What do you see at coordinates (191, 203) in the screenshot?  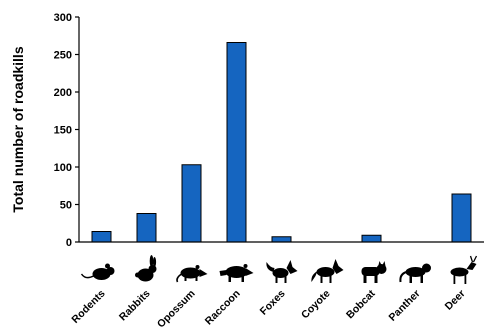 I see `bar-opossum` at bounding box center [191, 203].